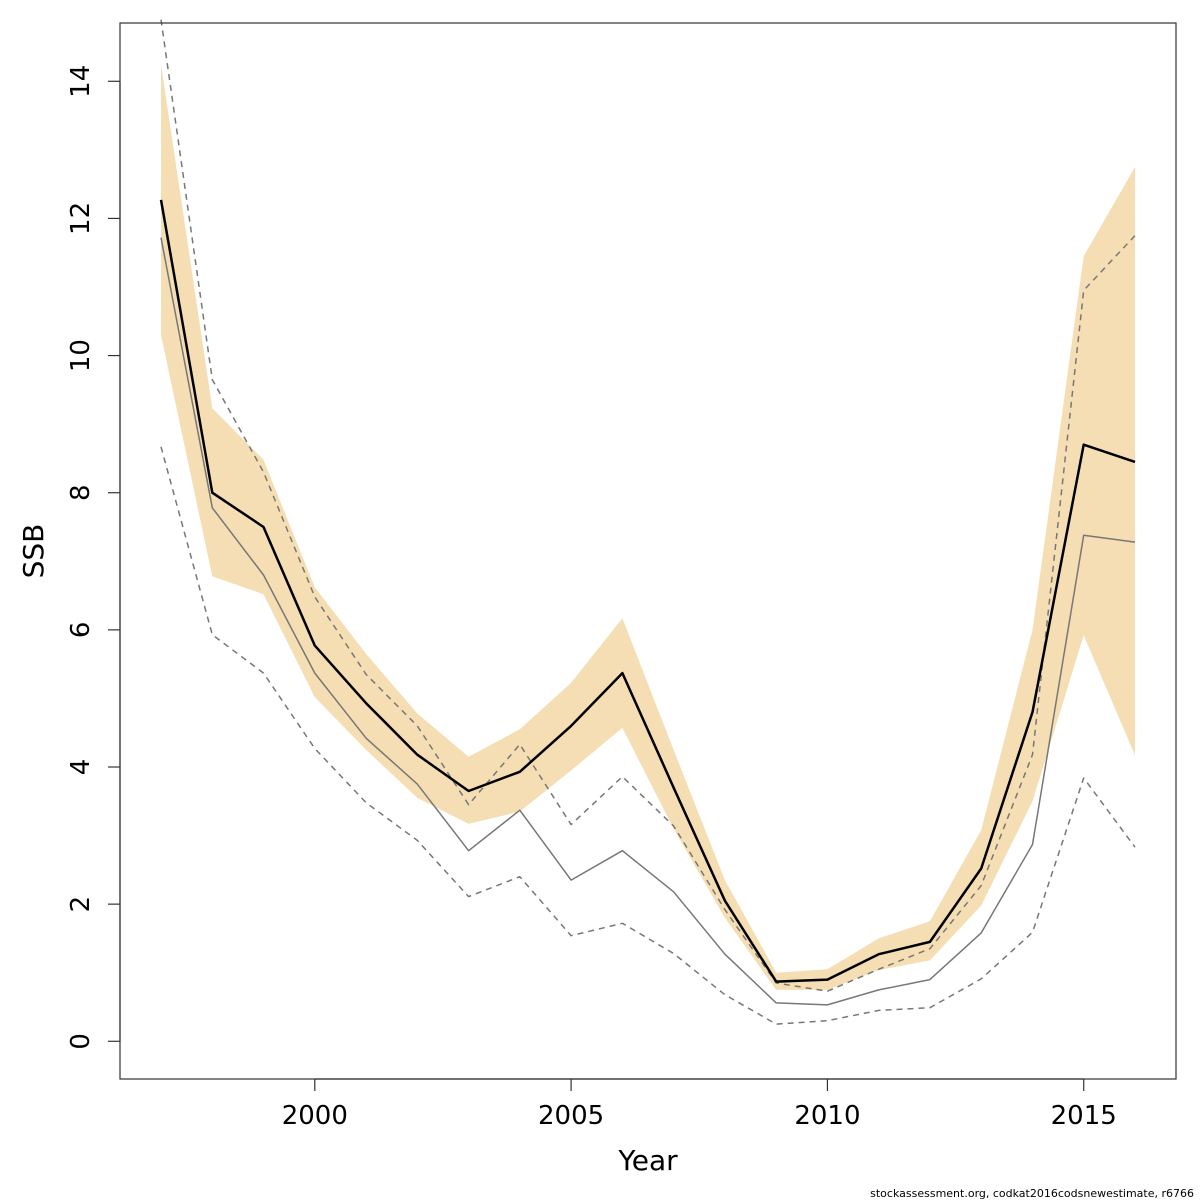 This screenshot has height=1200, width=1200. I want to click on y-tick-label: 12, so click(81, 218).